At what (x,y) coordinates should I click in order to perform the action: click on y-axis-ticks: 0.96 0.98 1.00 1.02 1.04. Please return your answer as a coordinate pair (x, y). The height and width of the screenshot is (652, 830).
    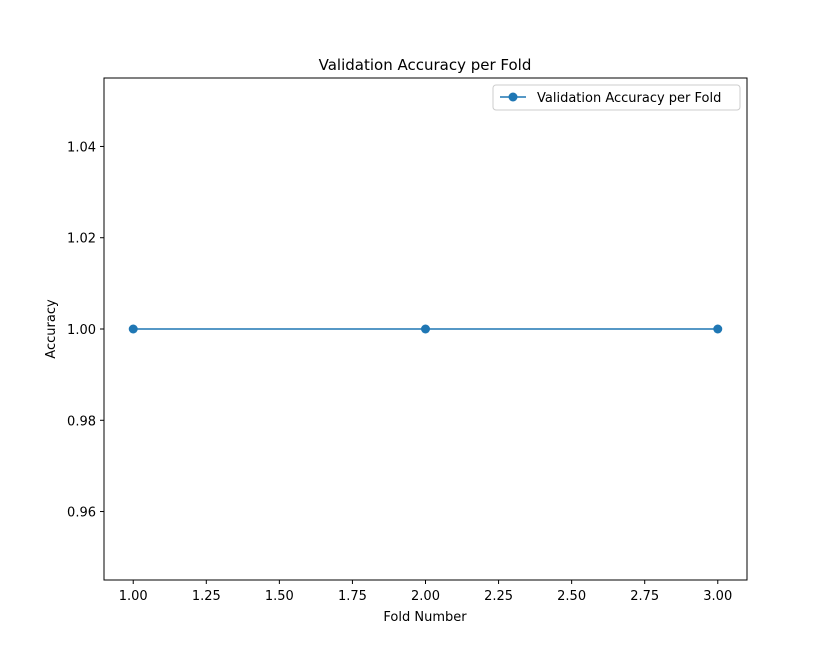
    Looking at the image, I should click on (85, 330).